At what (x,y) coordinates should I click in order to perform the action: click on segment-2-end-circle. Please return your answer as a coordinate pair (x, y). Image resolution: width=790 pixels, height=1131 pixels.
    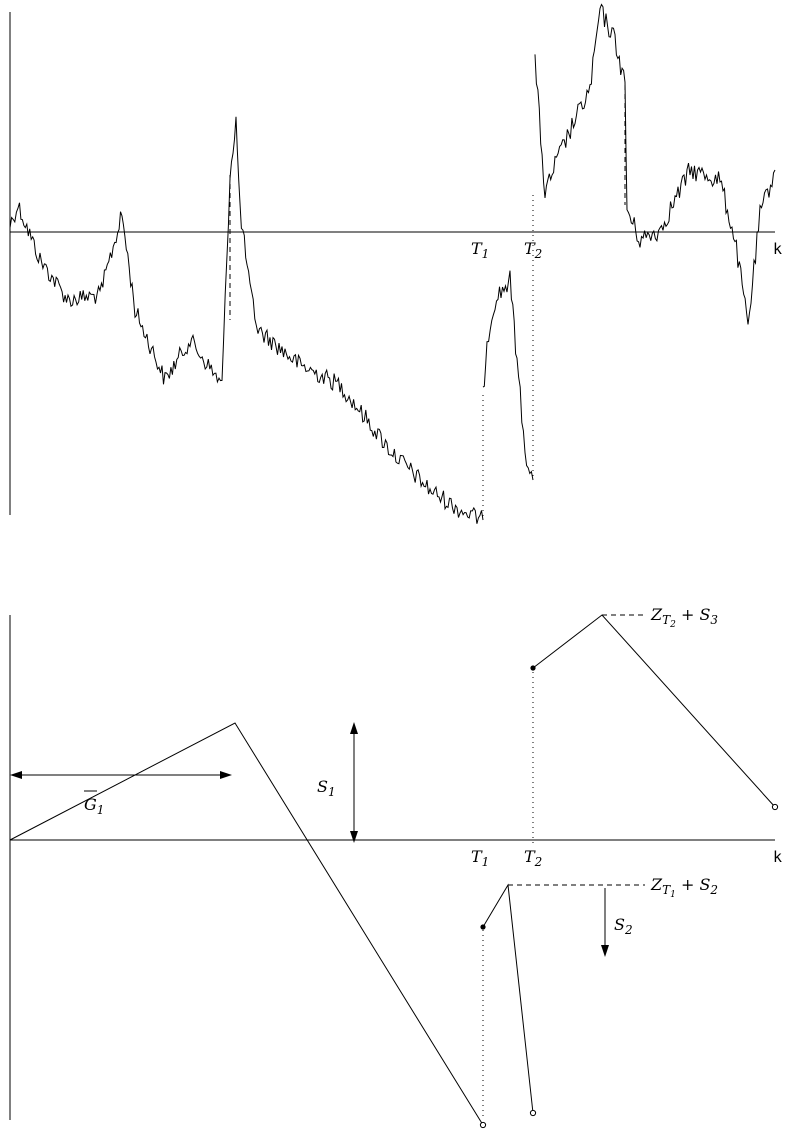
    Looking at the image, I should click on (533, 1113).